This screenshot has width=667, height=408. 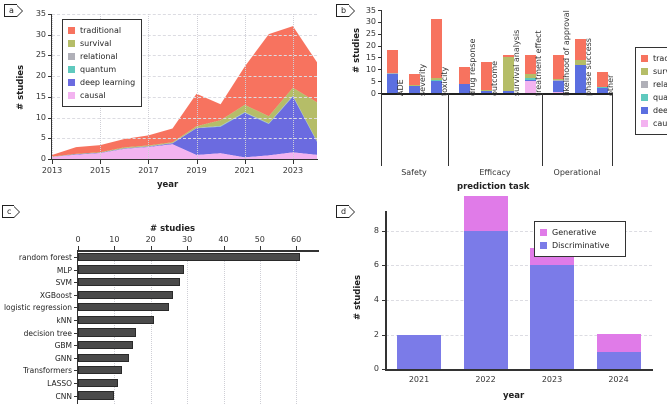 I want to click on panel-a-arrow, so click(x=19, y=10).